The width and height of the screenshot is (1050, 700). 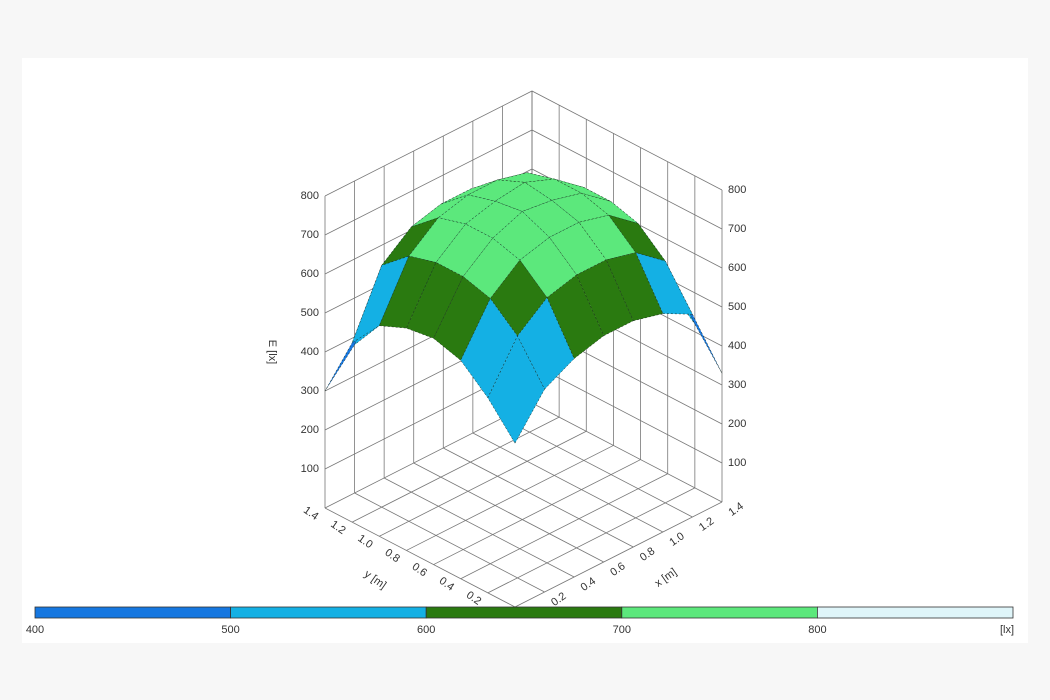 What do you see at coordinates (817, 630) in the screenshot?
I see `colorbar-tick-label: 800` at bounding box center [817, 630].